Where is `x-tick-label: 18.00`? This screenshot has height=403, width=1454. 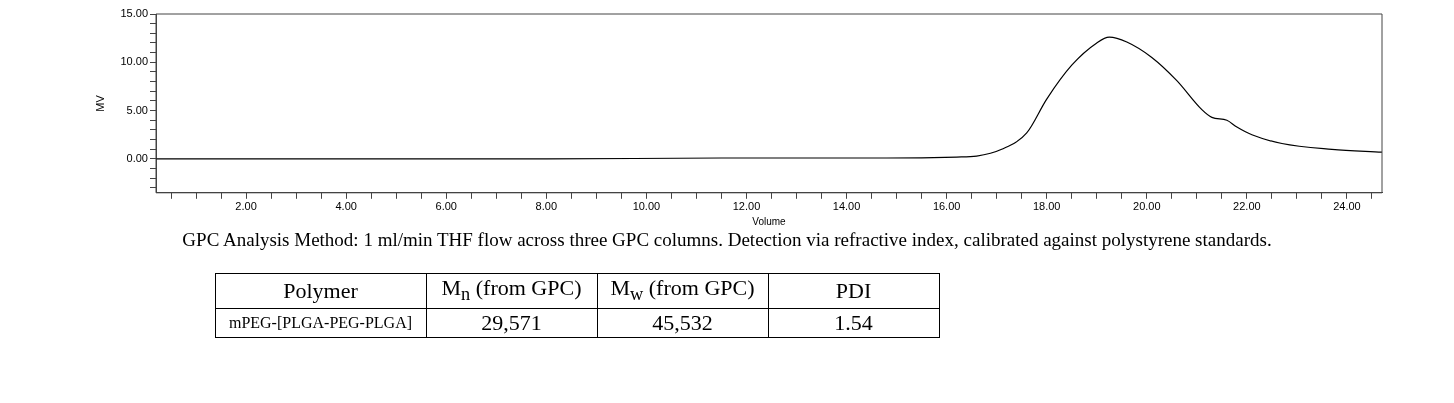
x-tick-label: 18.00 is located at coordinates (1046, 206).